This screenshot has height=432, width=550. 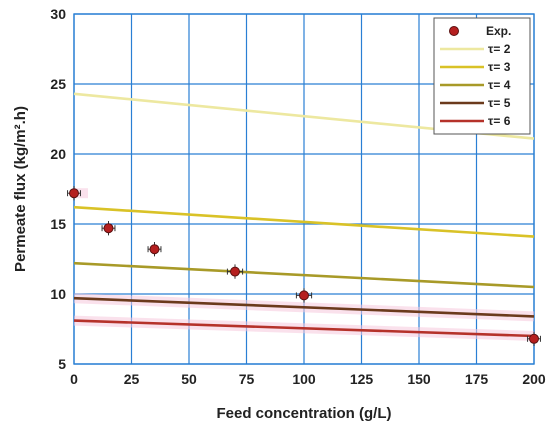 I want to click on y-tick-label-0: 5, so click(x=62, y=364).